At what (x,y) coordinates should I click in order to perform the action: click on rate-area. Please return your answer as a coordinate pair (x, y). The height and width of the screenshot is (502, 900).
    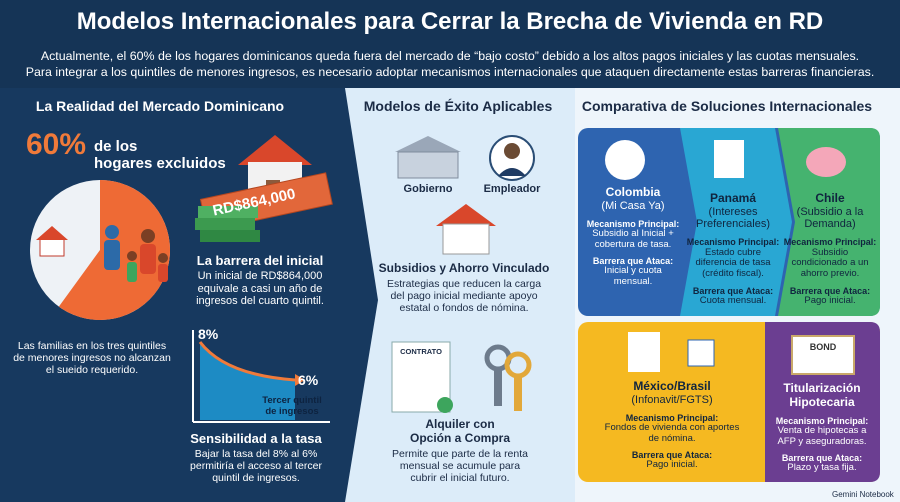
    Looking at the image, I should click on (247, 381).